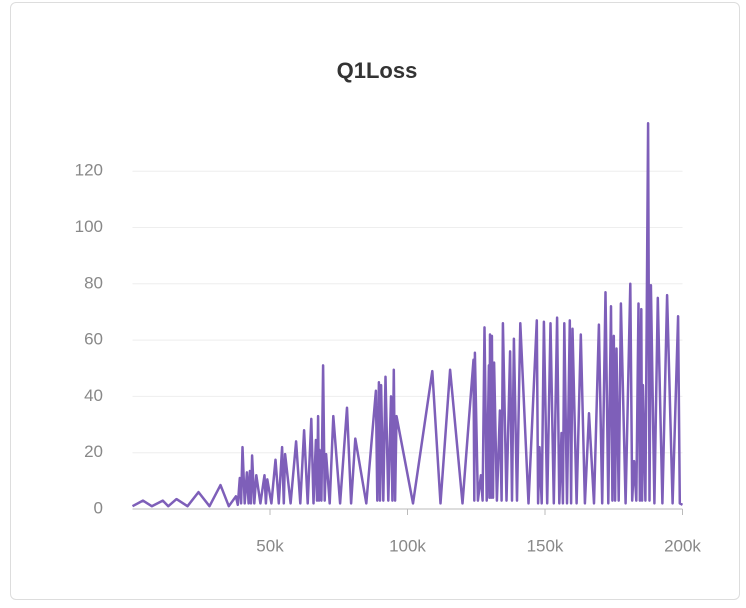 This screenshot has height=608, width=746. What do you see at coordinates (98, 507) in the screenshot?
I see `y-tick-label: 0` at bounding box center [98, 507].